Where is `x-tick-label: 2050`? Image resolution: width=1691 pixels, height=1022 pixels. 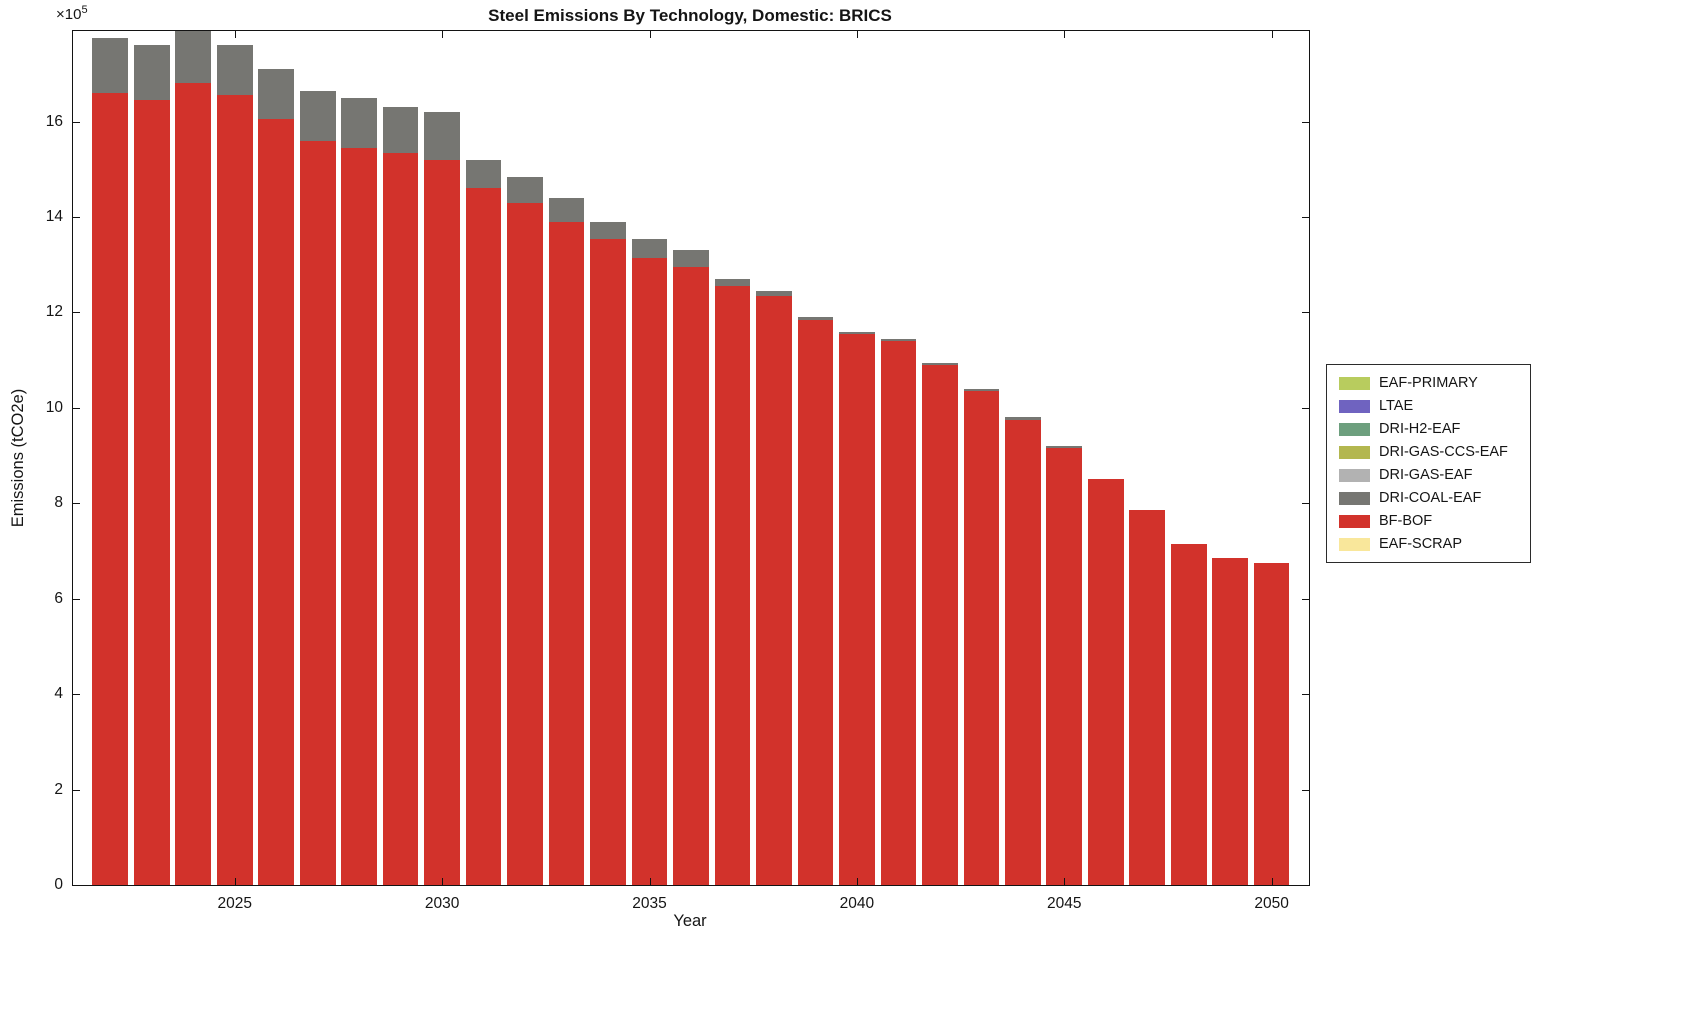
x-tick-label: 2050 is located at coordinates (1271, 903).